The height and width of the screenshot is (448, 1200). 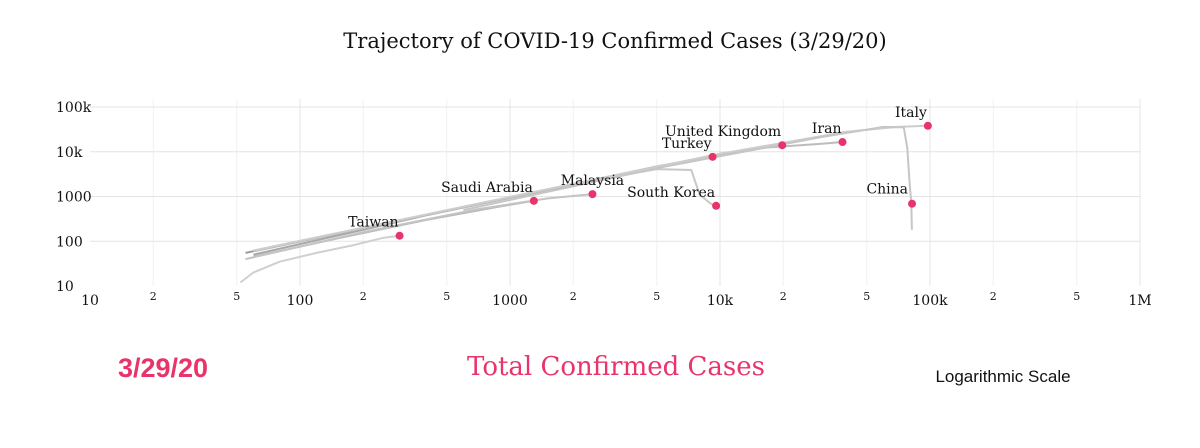 I want to click on x-tick-label: 10k, so click(x=720, y=301).